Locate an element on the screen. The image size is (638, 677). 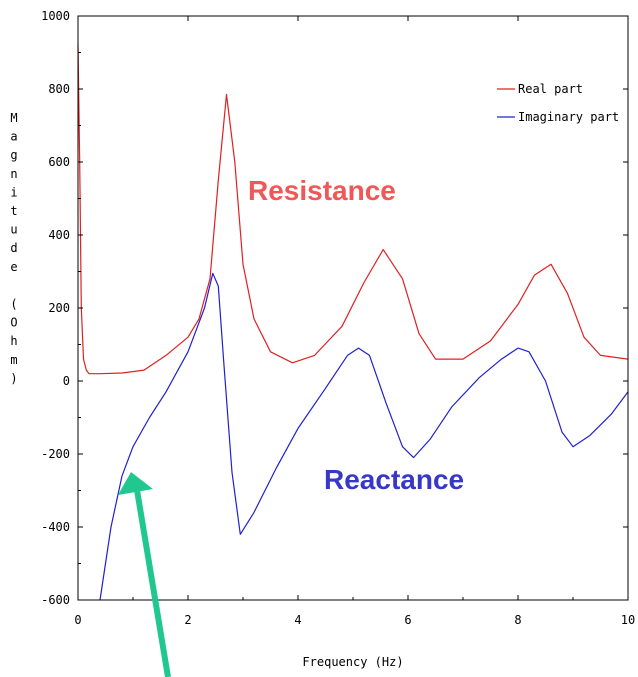
reactance-annotation: Reactance is located at coordinates (394, 479).